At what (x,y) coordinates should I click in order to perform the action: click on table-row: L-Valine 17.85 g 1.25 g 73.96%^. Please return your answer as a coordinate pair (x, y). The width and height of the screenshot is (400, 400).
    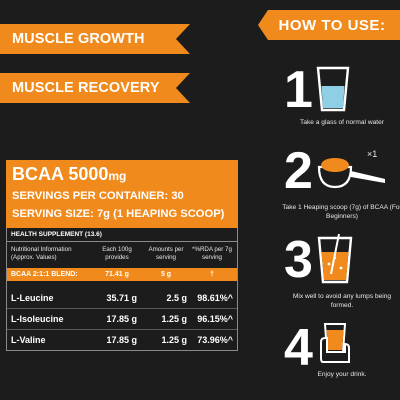
    Looking at the image, I should click on (122, 339).